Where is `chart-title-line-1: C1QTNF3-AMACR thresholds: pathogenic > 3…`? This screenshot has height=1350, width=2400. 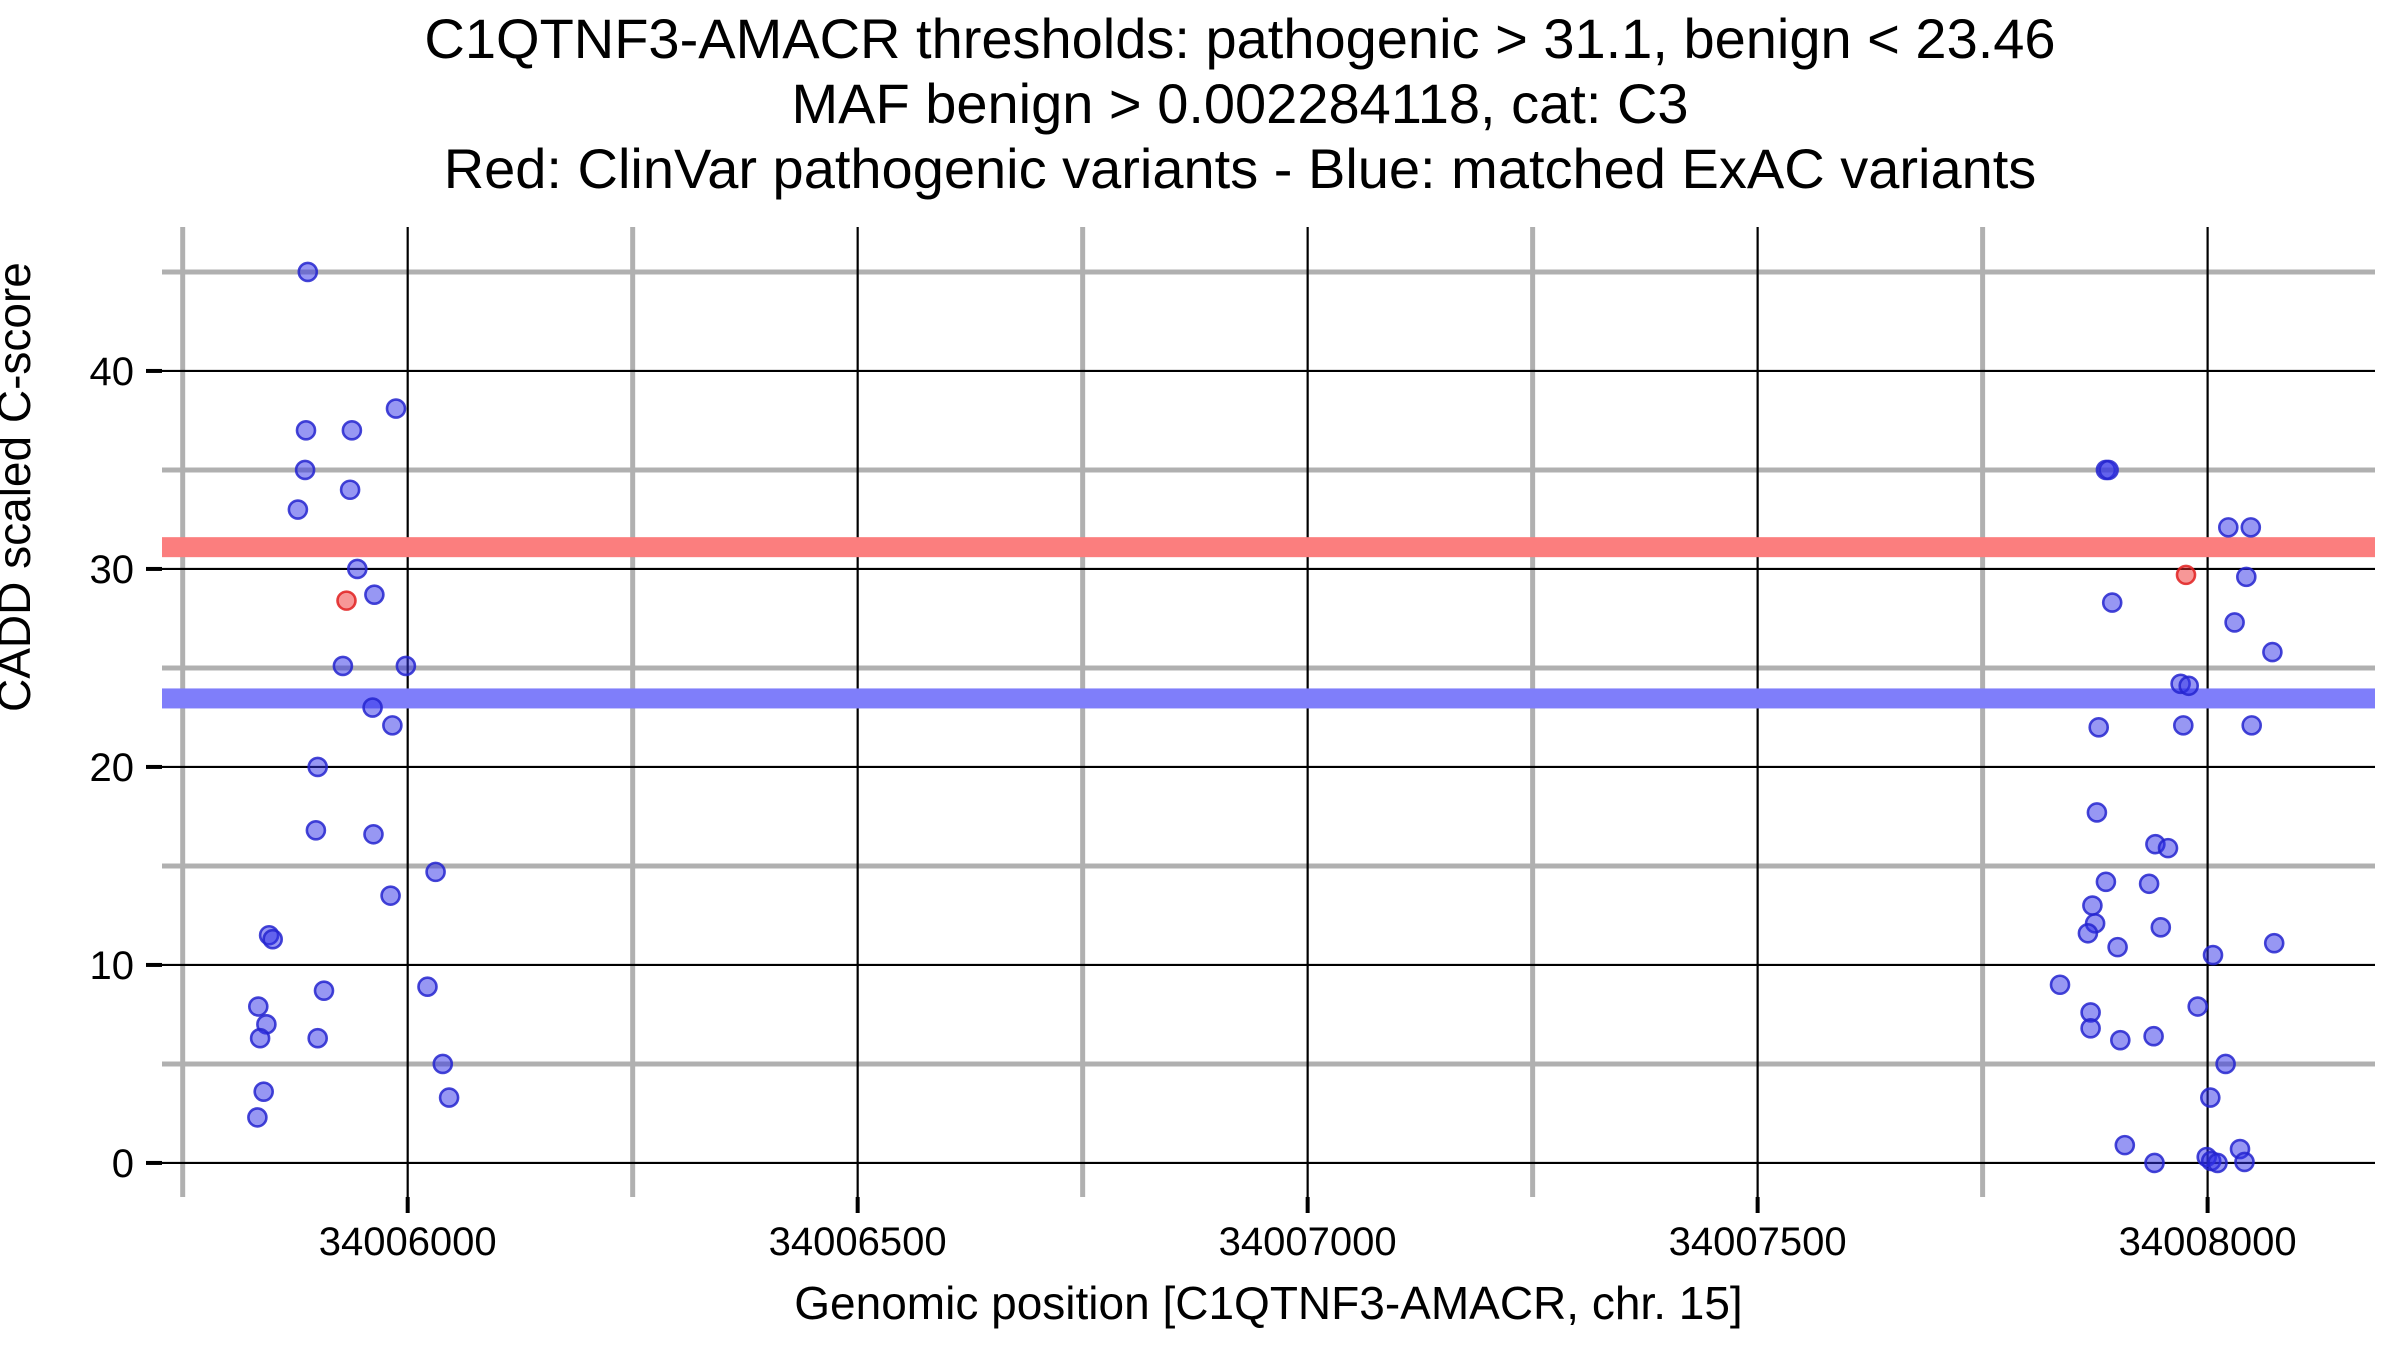
chart-title-line-1: C1QTNF3-AMACR thresholds: pathogenic > 3… is located at coordinates (1240, 38).